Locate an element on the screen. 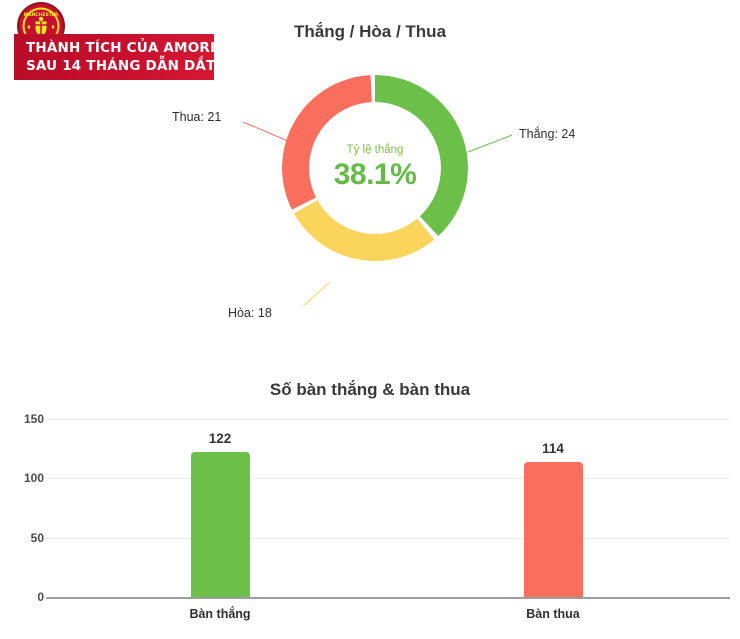  donut-label-thang: Thắng: 24 is located at coordinates (547, 134).